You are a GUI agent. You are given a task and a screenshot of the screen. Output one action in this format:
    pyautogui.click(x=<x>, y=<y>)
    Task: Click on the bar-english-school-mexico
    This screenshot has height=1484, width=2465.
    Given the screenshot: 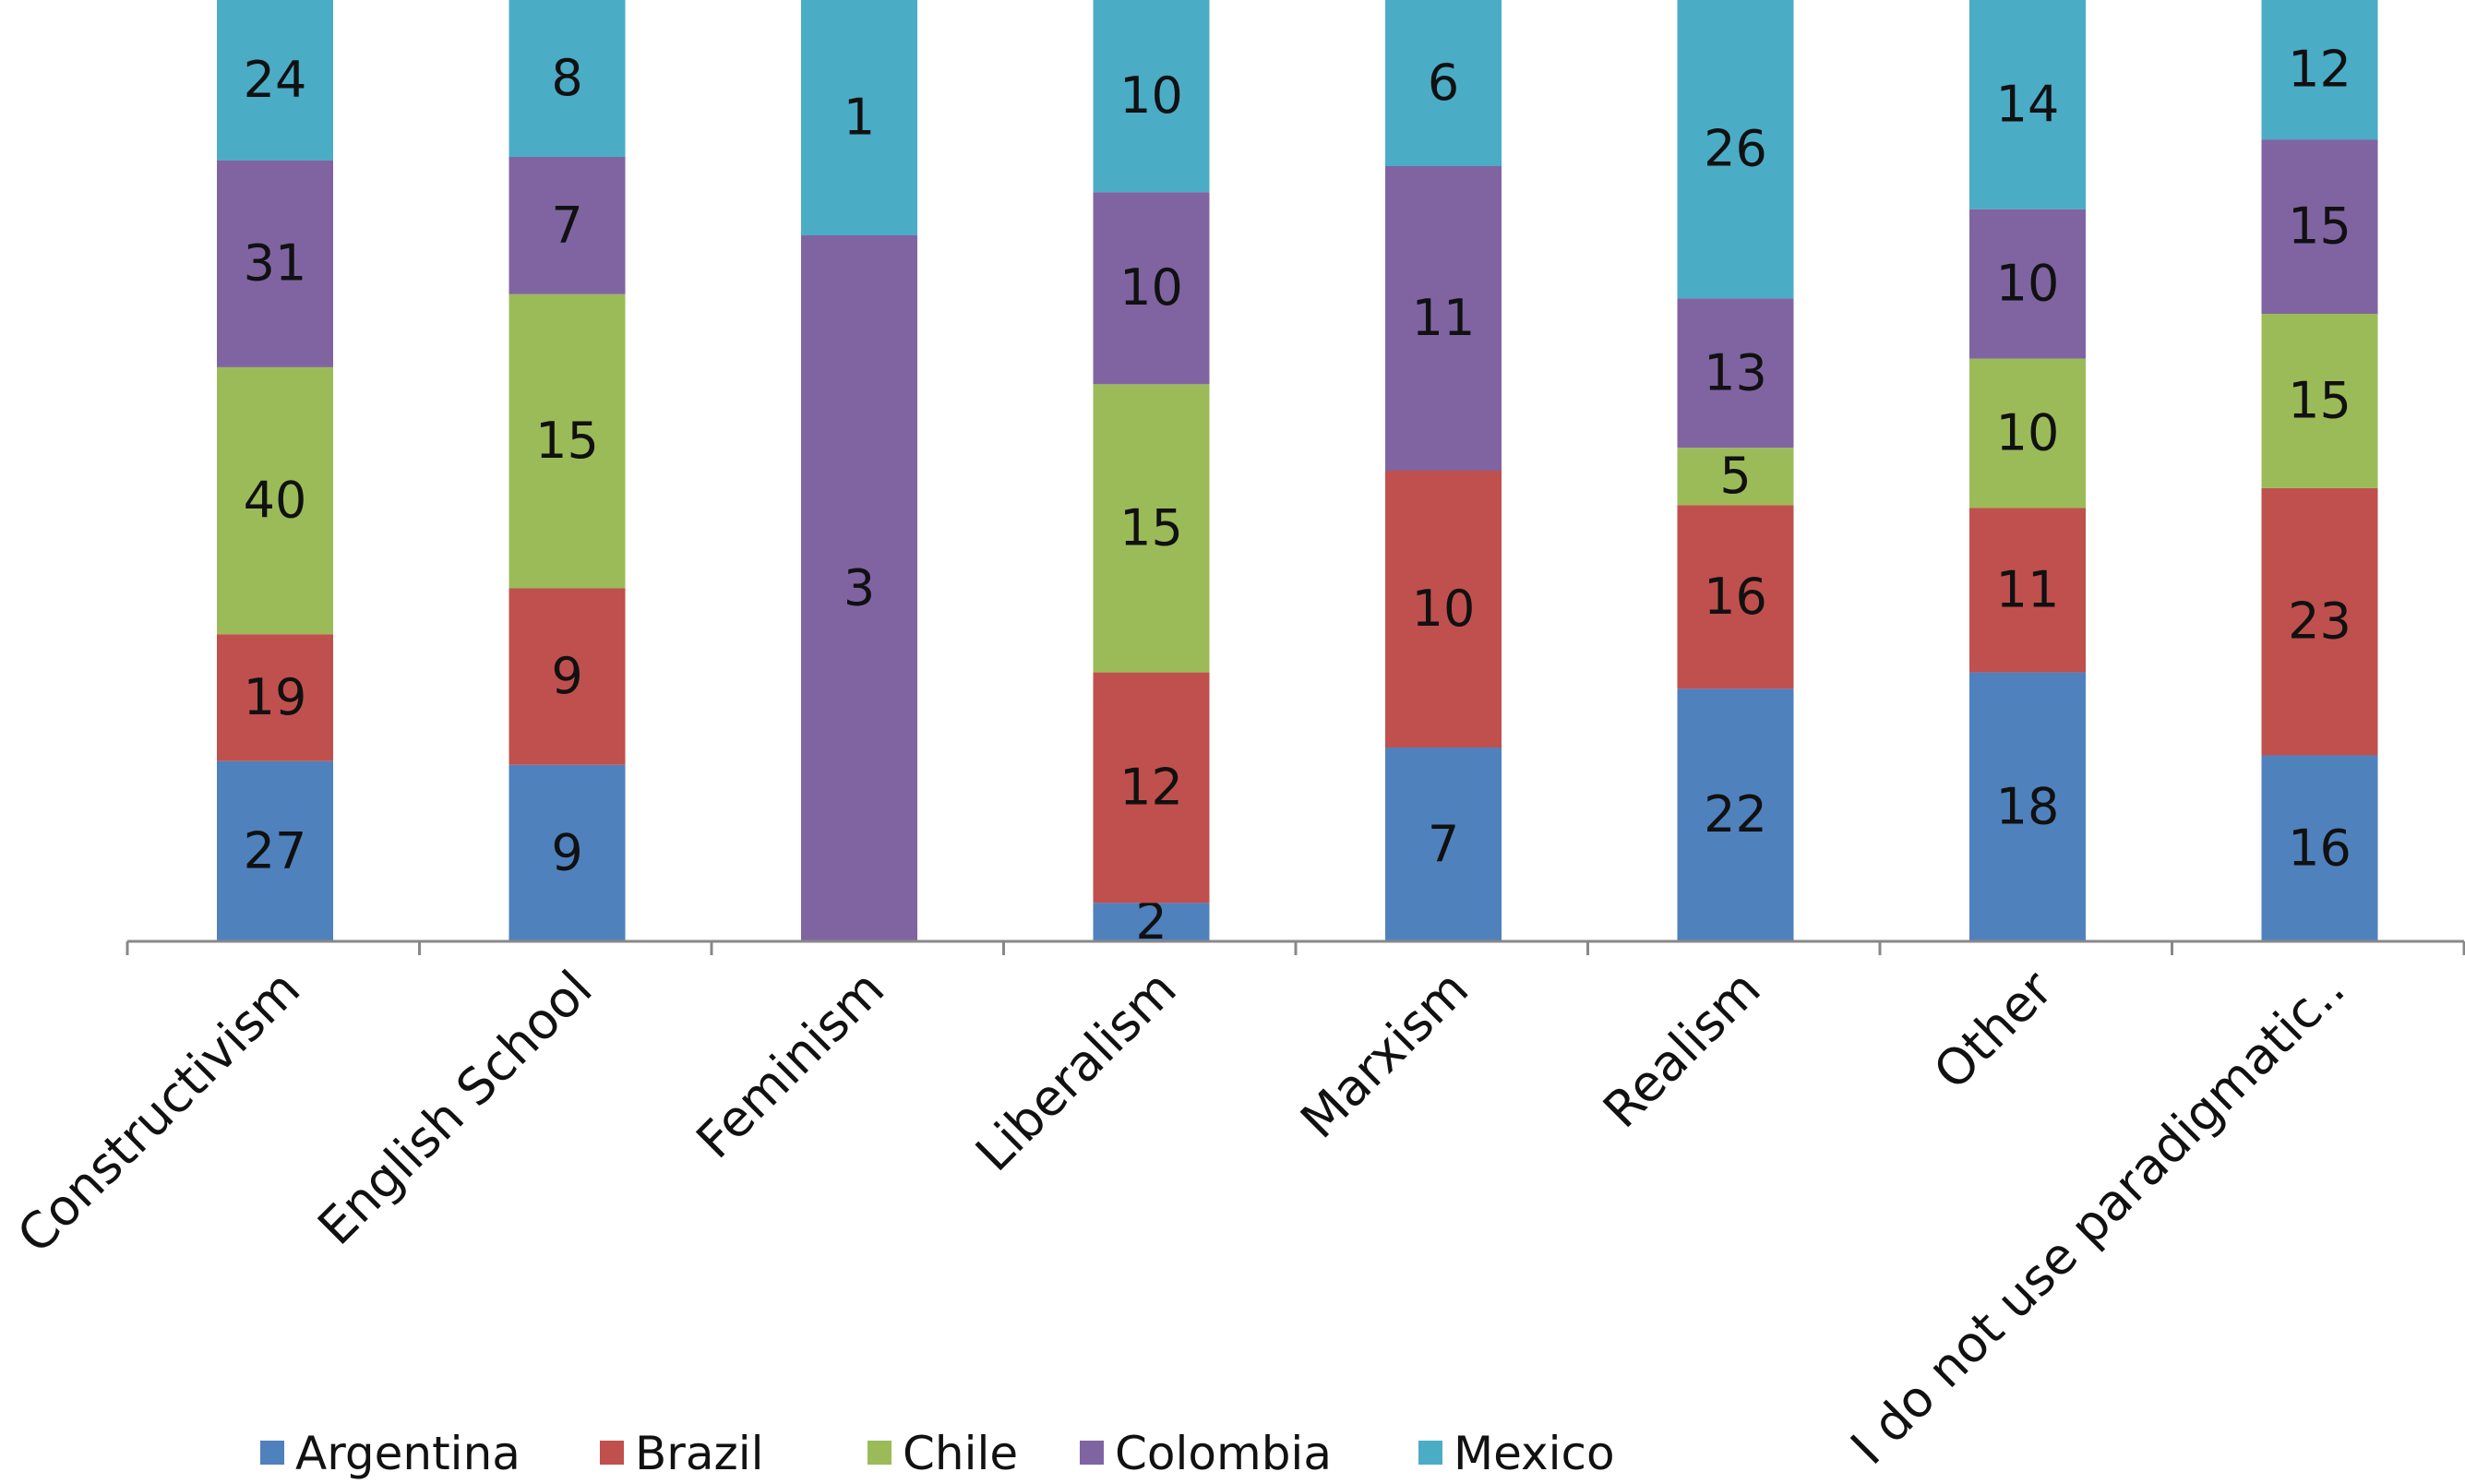 What is the action you would take?
    pyautogui.click(x=567, y=78)
    